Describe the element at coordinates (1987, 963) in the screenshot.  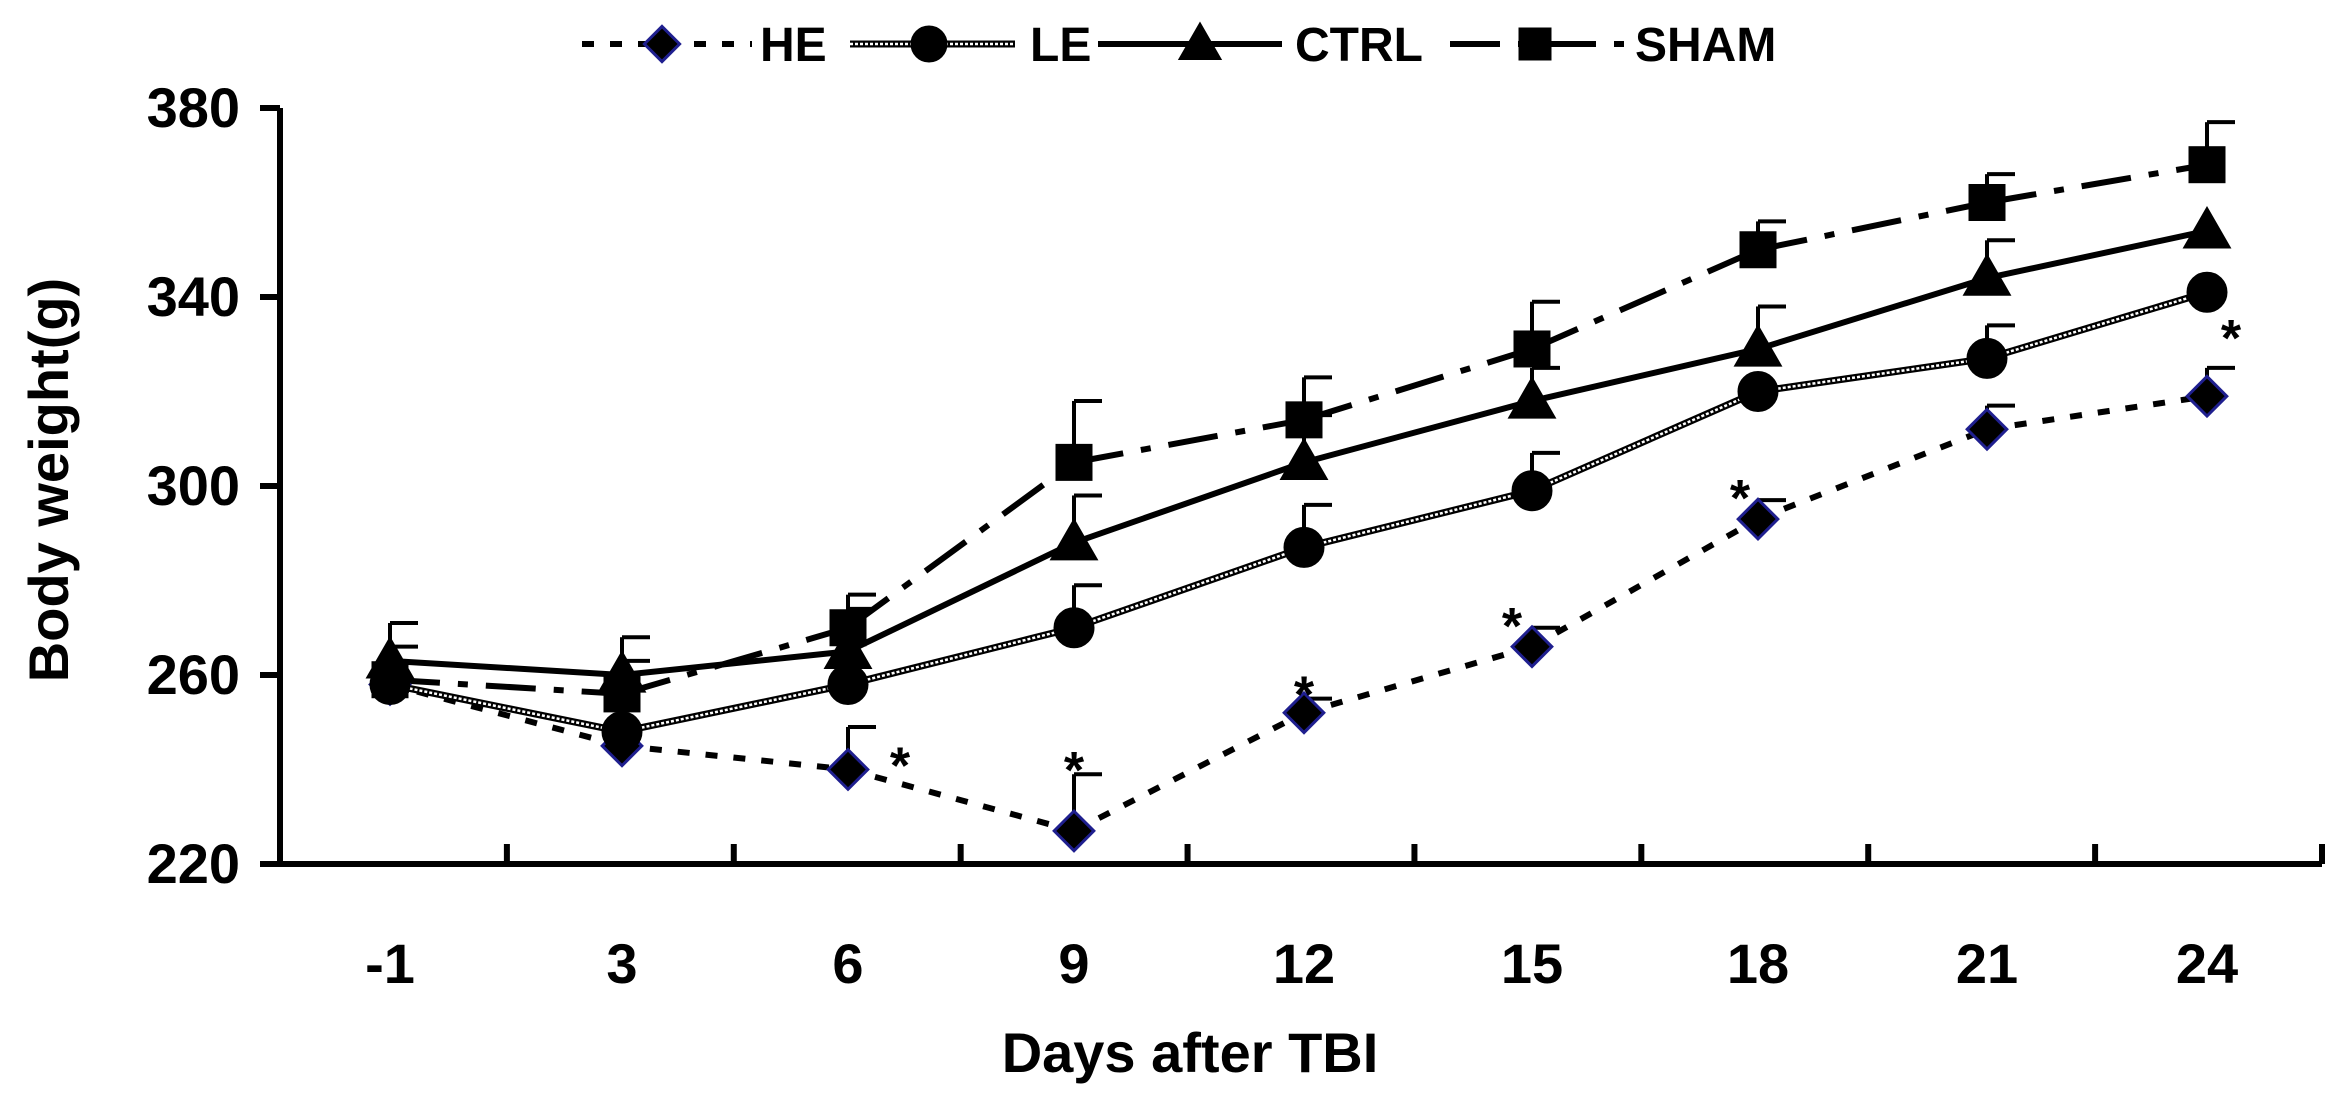
I see `x-tick-label: 21` at that location.